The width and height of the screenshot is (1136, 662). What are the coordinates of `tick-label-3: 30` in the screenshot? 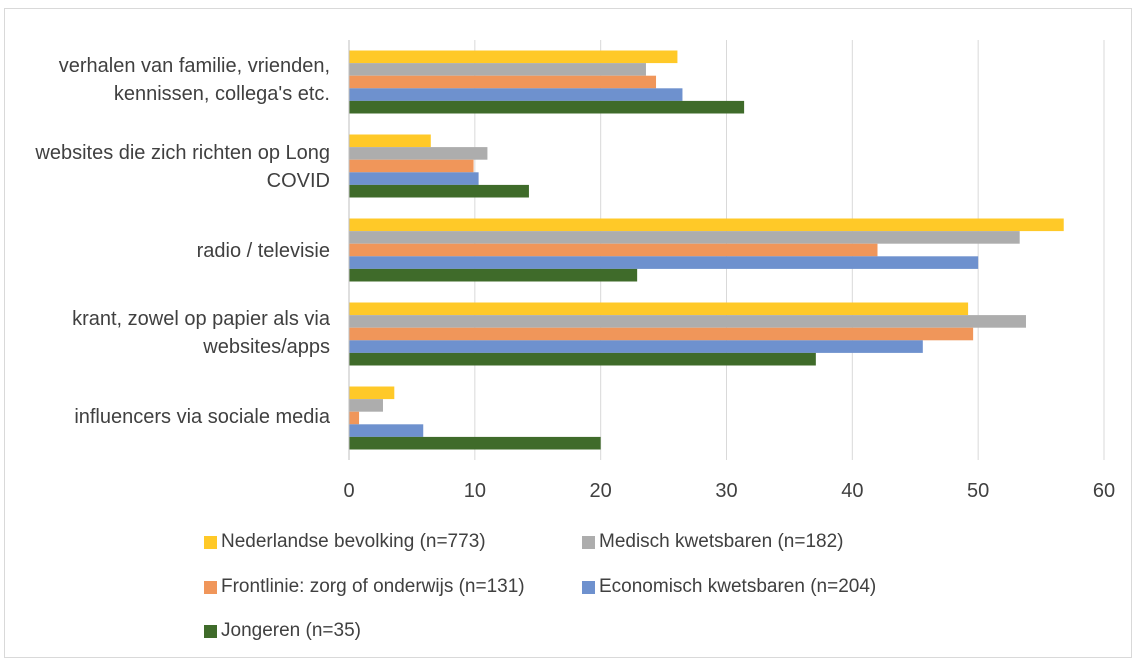 It's located at (726, 491).